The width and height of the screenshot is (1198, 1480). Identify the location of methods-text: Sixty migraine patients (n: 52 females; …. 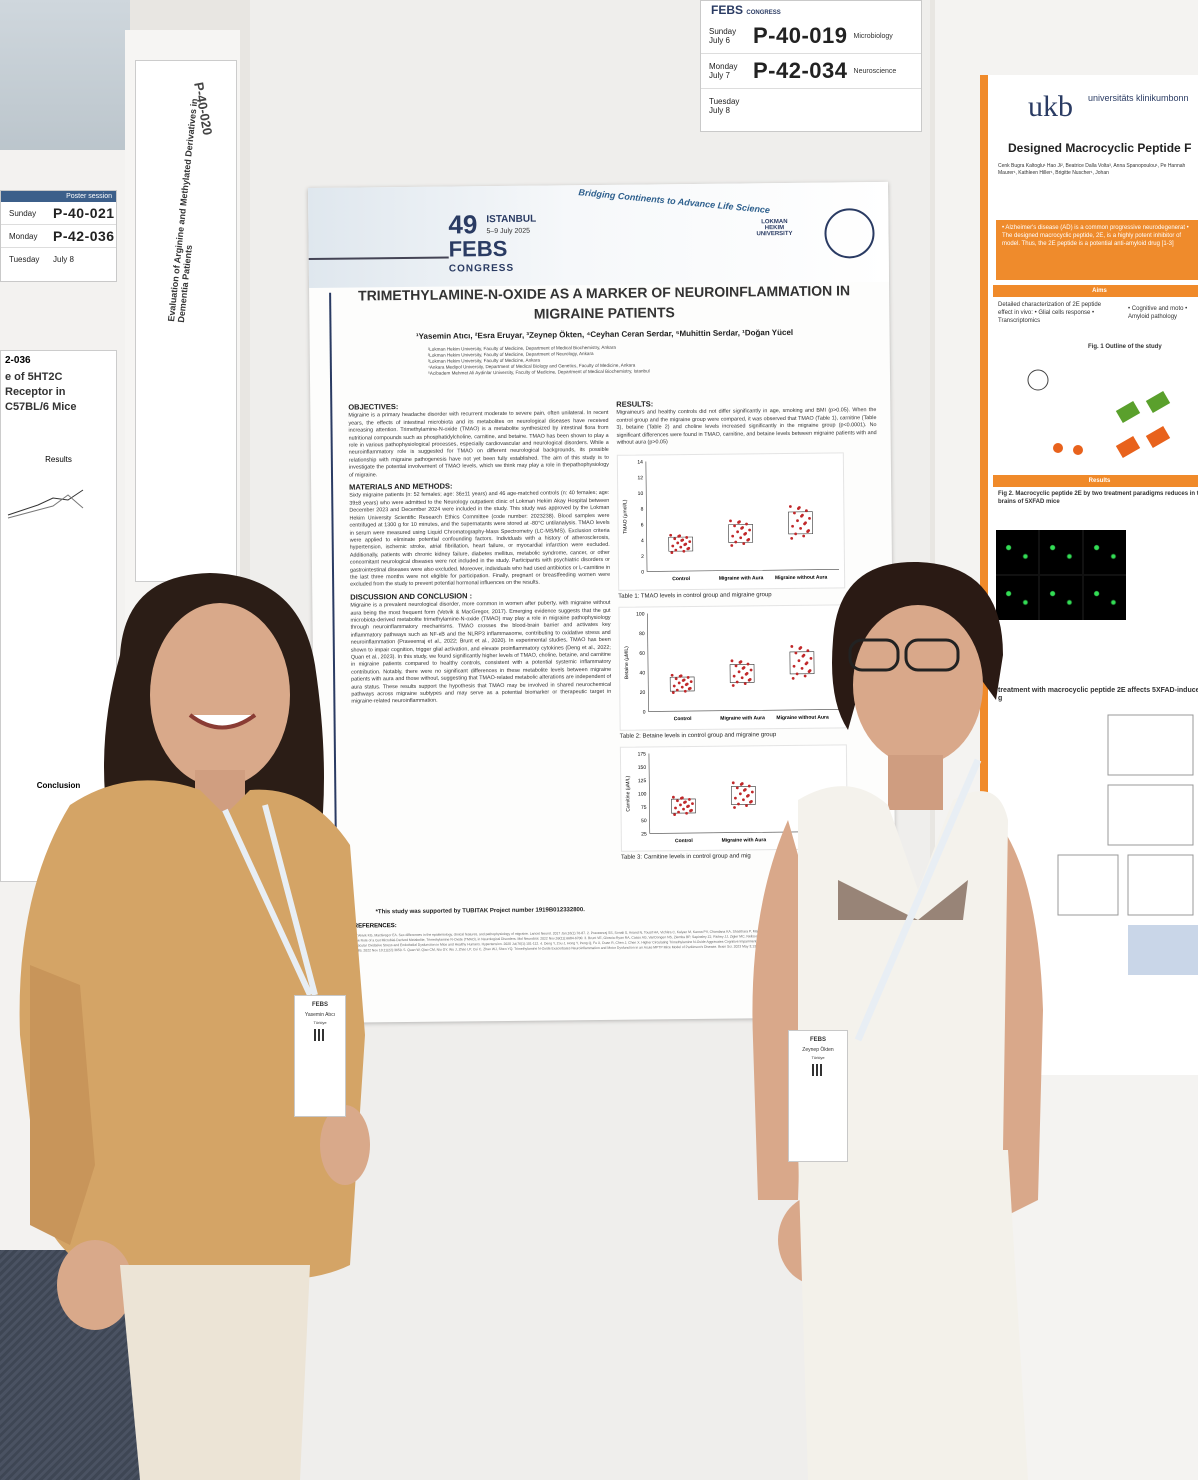
(480, 539).